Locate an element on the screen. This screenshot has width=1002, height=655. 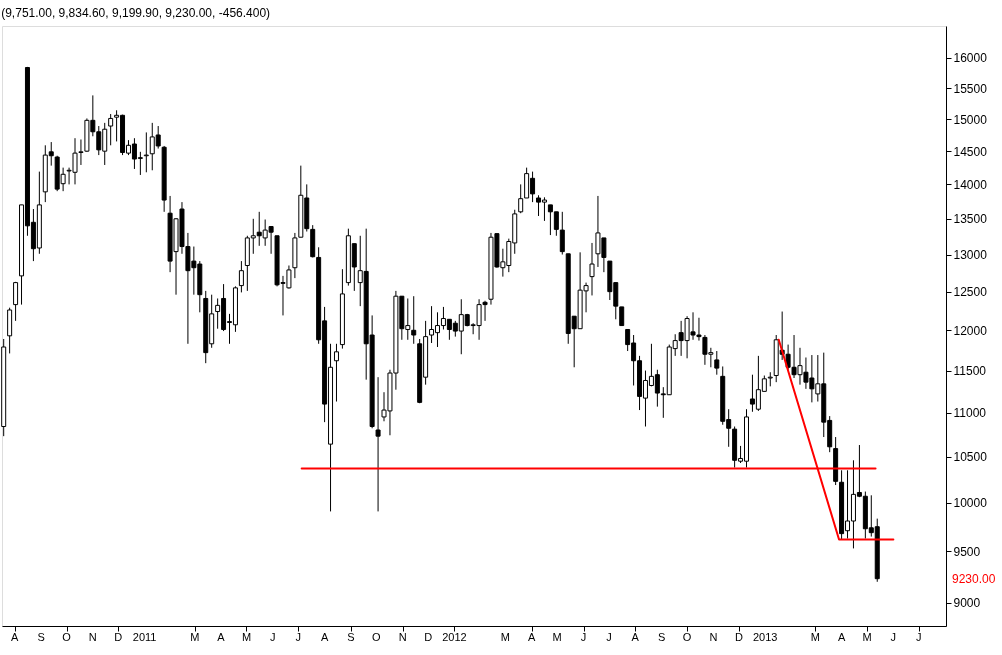
y-tick-label: 14500 is located at coordinates (970, 151).